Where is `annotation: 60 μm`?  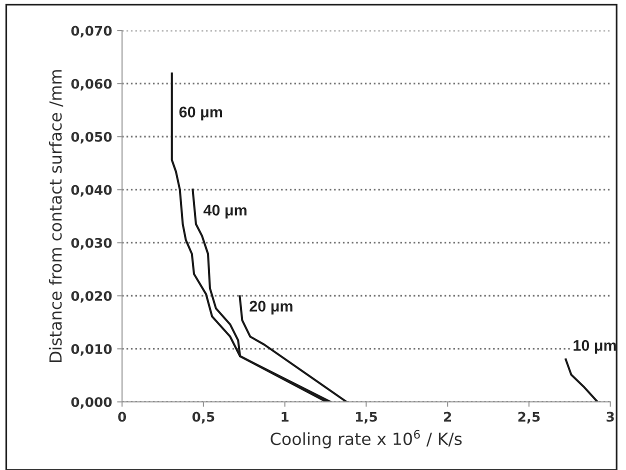
annotation: 60 μm is located at coordinates (200, 113).